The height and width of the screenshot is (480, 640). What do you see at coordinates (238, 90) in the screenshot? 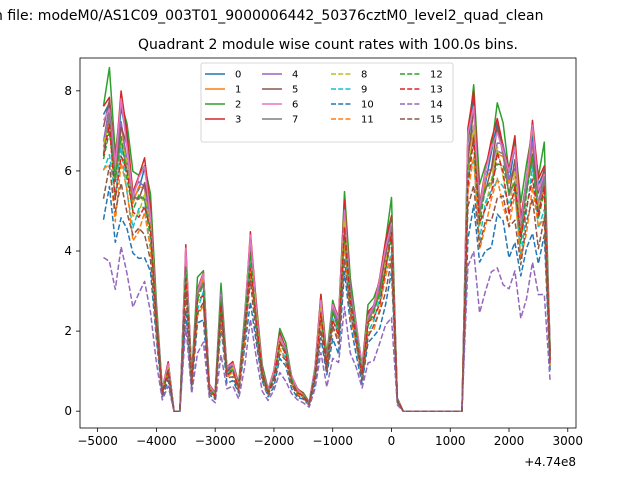
I see `legend-label-1: 1` at bounding box center [238, 90].